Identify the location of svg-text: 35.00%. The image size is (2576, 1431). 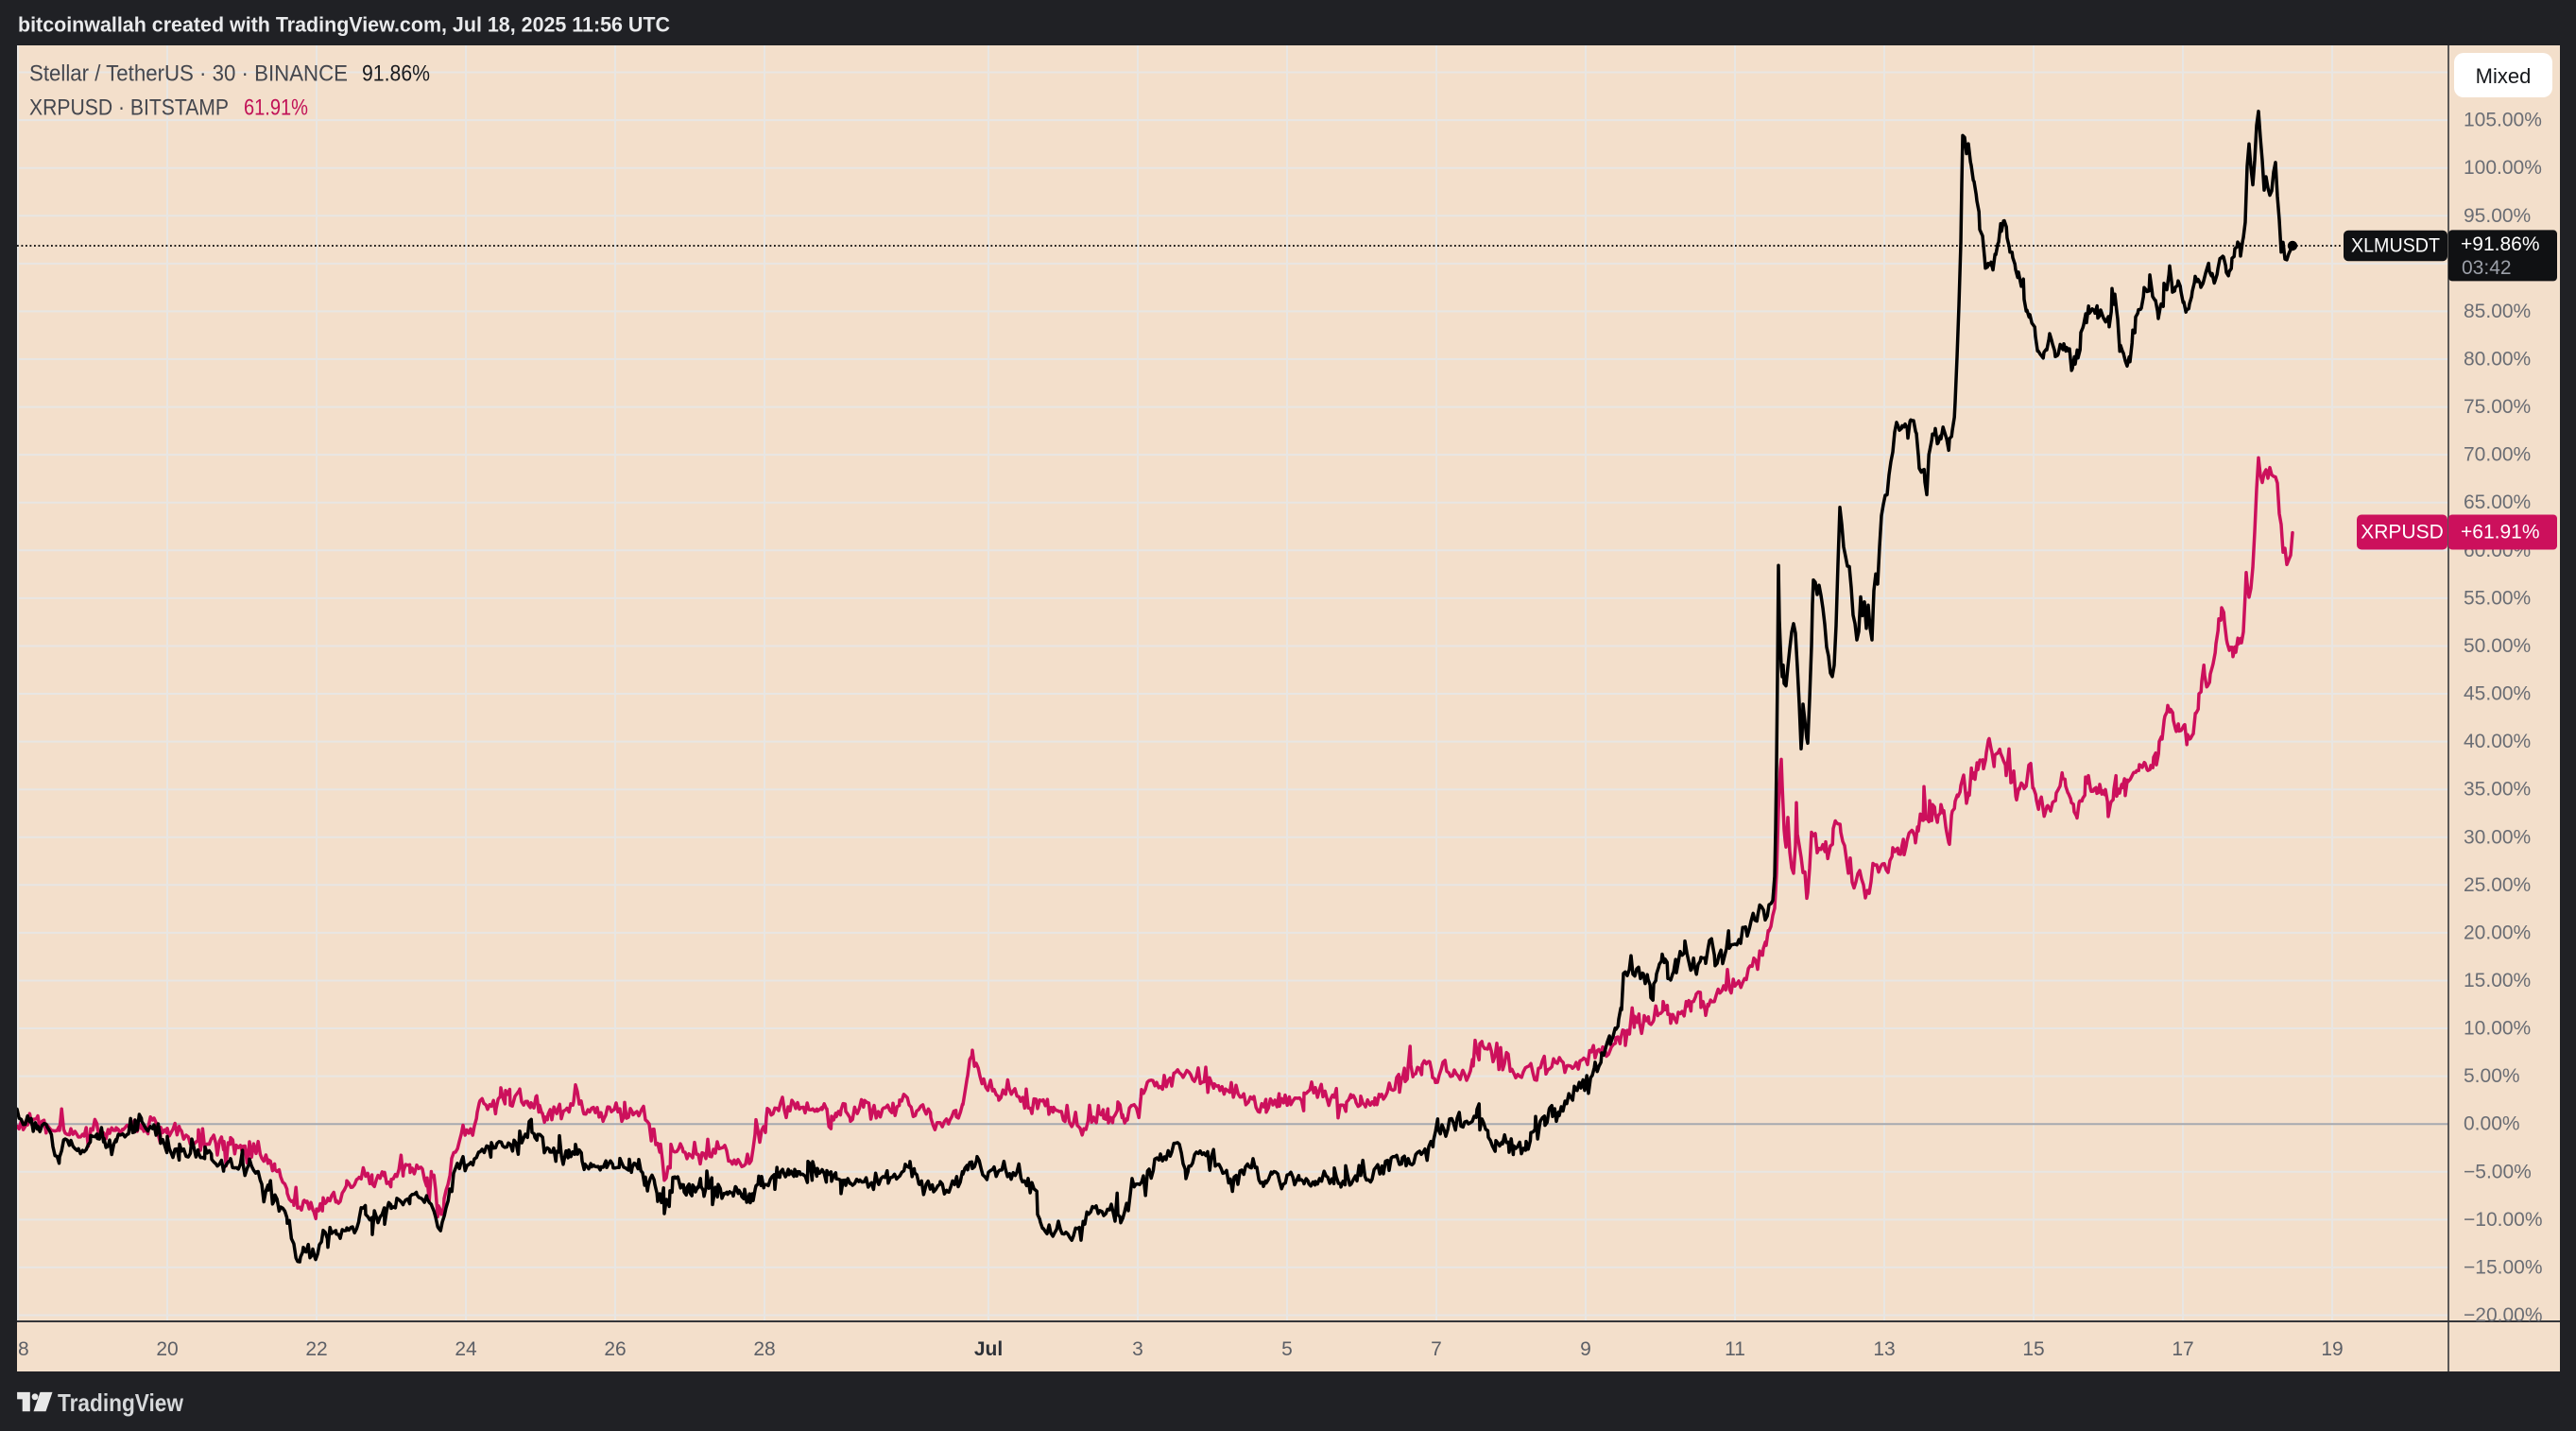
(2497, 790).